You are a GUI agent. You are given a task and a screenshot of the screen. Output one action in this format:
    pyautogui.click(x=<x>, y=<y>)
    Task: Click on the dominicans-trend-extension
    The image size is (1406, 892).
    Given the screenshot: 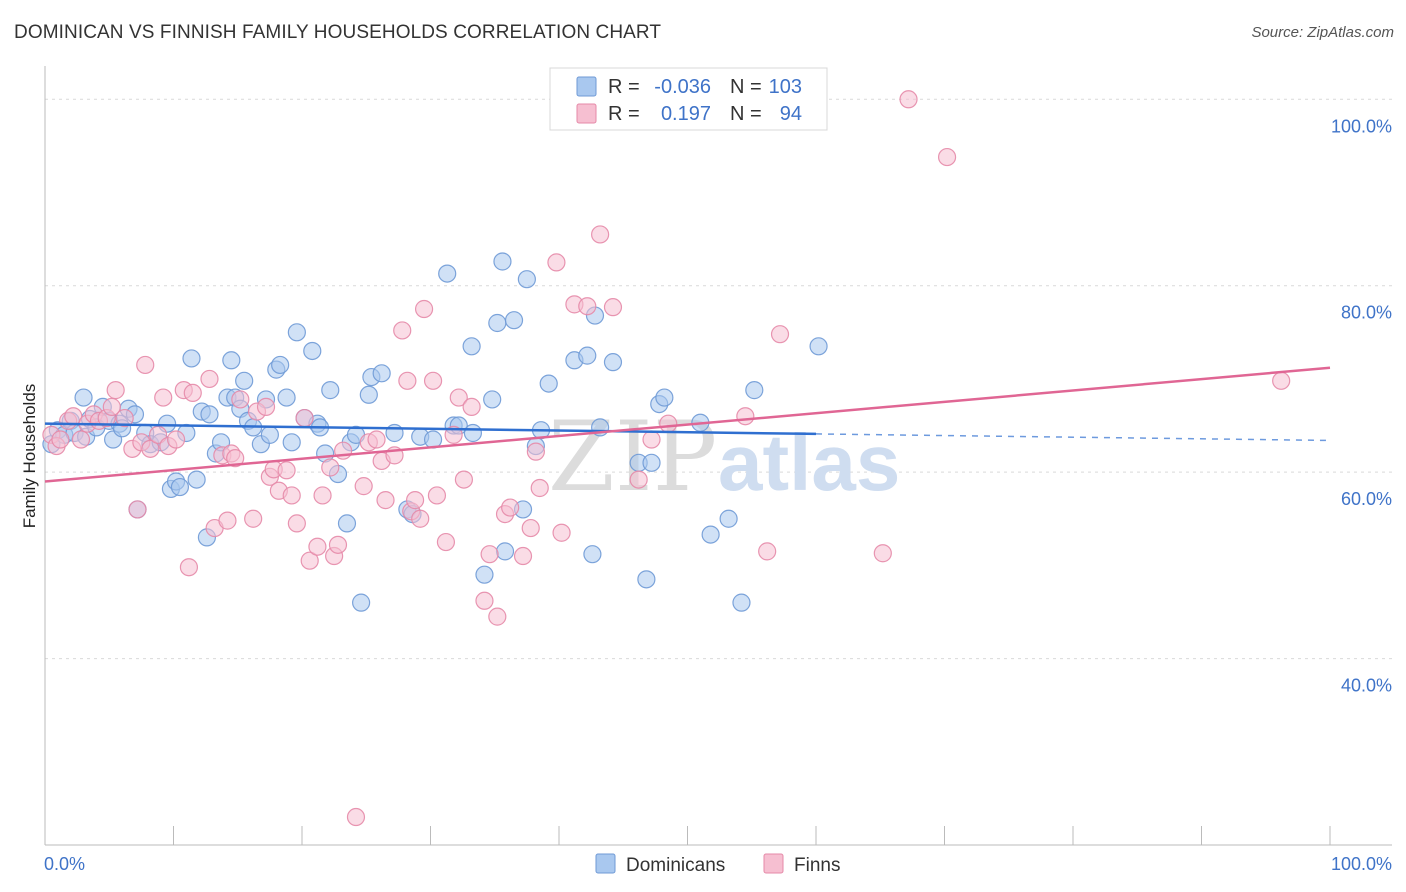 What is the action you would take?
    pyautogui.click(x=1073, y=437)
    